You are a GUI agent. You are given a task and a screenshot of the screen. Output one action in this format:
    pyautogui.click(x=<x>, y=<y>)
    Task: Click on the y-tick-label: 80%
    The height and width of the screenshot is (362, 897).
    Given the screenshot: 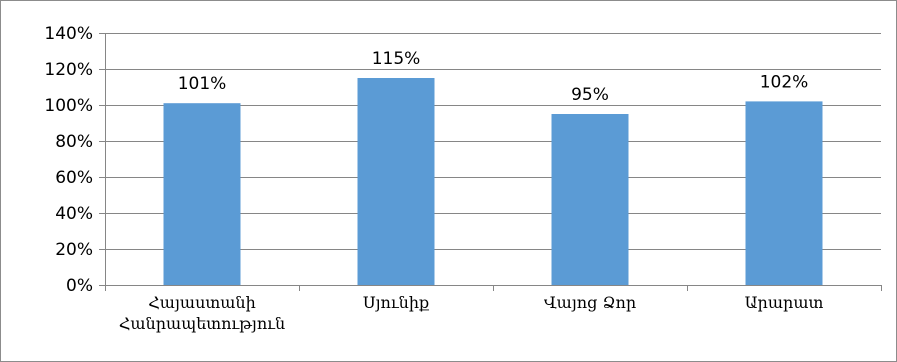 What is the action you would take?
    pyautogui.click(x=74, y=142)
    